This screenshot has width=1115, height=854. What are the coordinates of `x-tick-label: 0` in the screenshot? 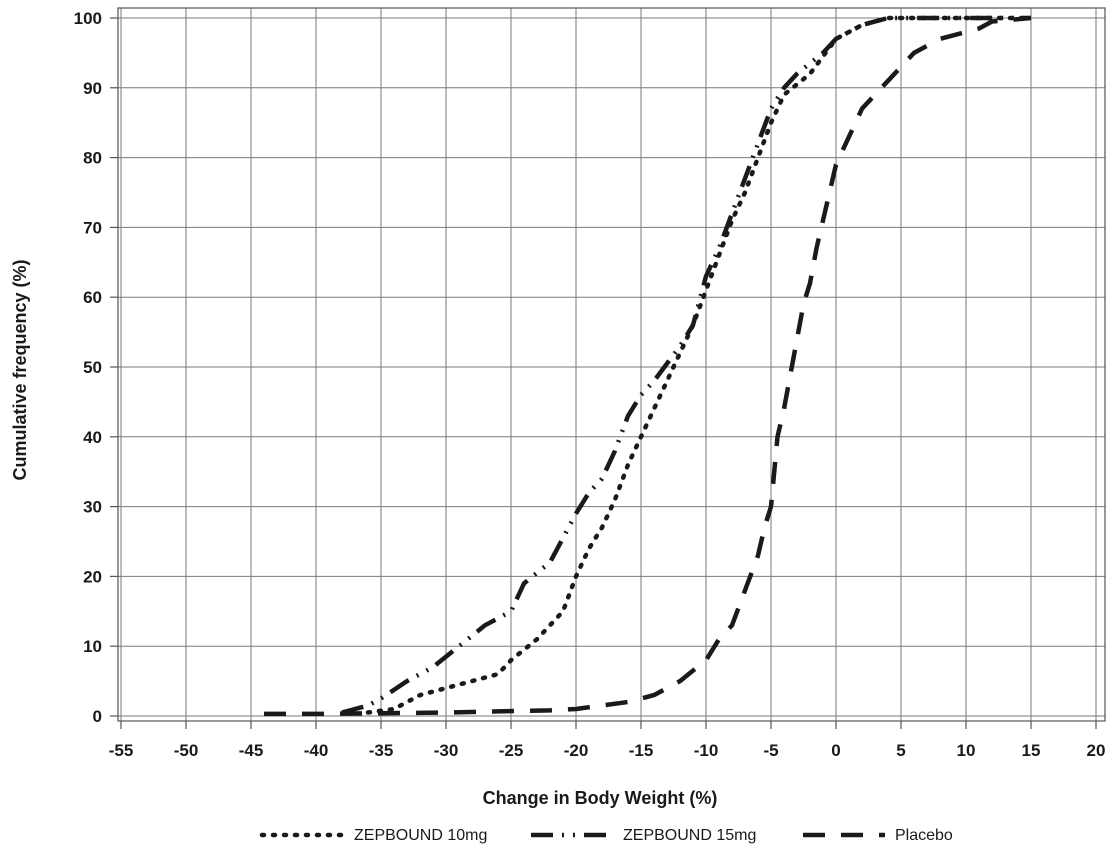 It's located at (835, 750).